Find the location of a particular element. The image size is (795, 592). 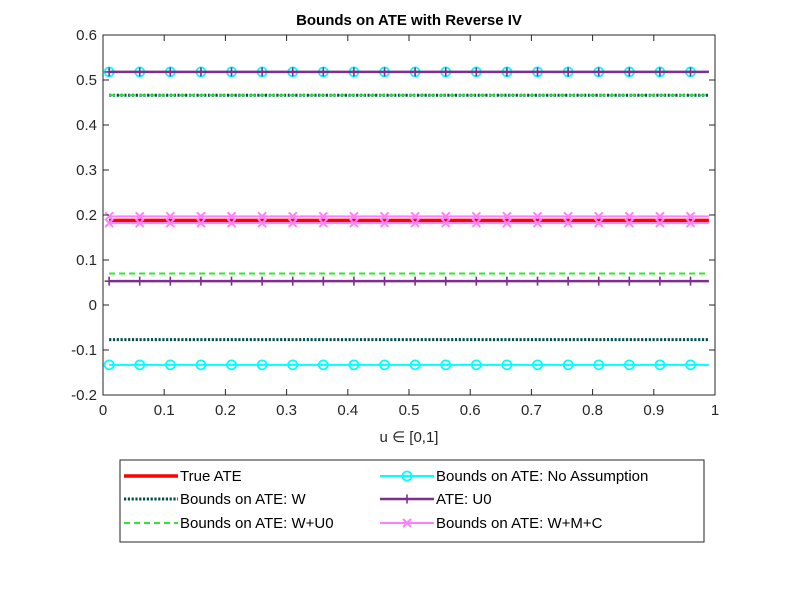

legend-item-3: Bounds on ATE: No Assumption is located at coordinates (514, 476).